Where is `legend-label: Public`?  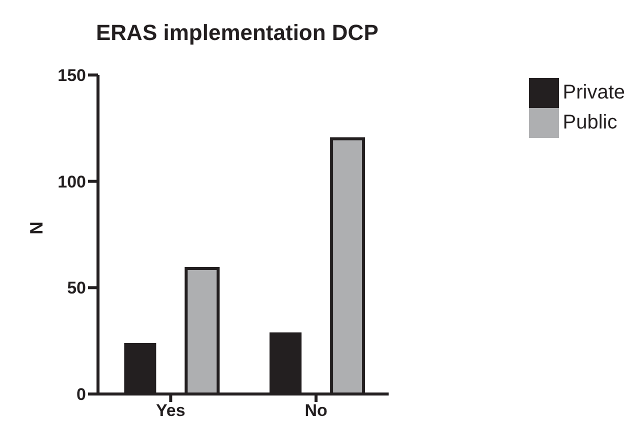 legend-label: Public is located at coordinates (590, 122).